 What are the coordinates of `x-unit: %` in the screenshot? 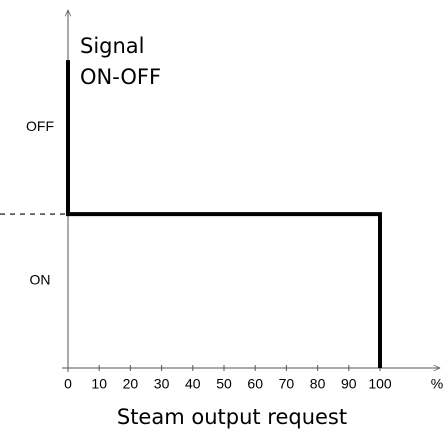 It's located at (437, 384).